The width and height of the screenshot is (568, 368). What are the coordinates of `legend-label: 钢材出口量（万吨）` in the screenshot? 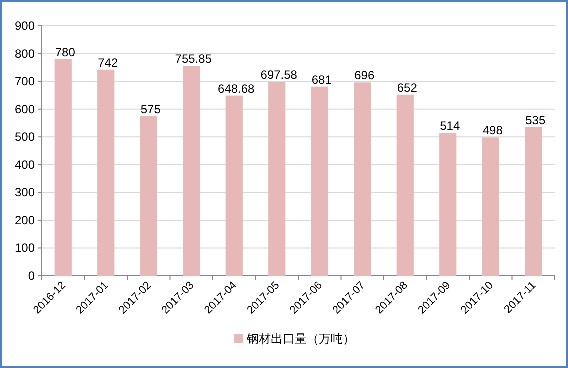 It's located at (300, 339).